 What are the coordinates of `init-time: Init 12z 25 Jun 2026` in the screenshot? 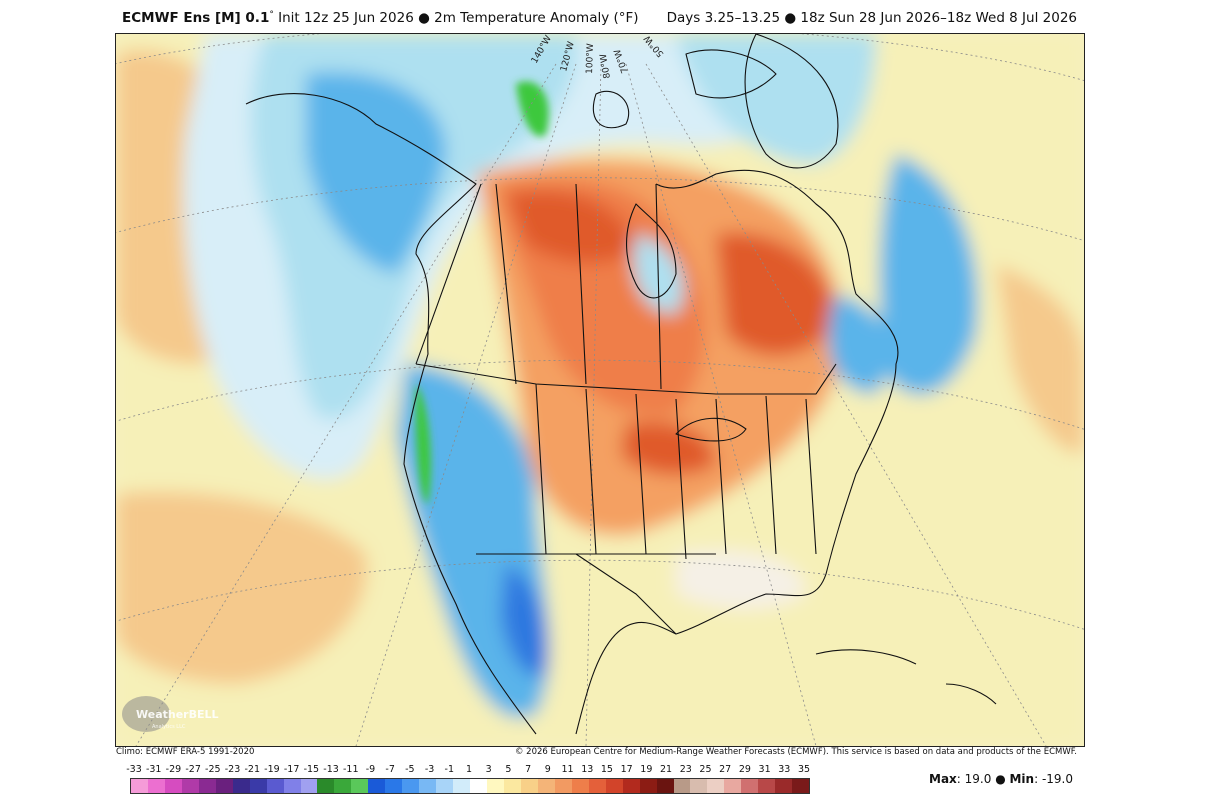 It's located at (346, 18).